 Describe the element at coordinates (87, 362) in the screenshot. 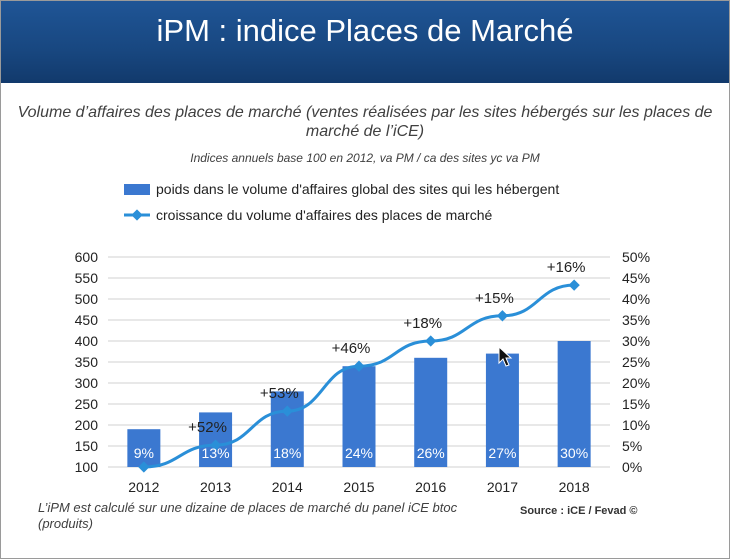

I see `y-left-tick-label: 350` at that location.